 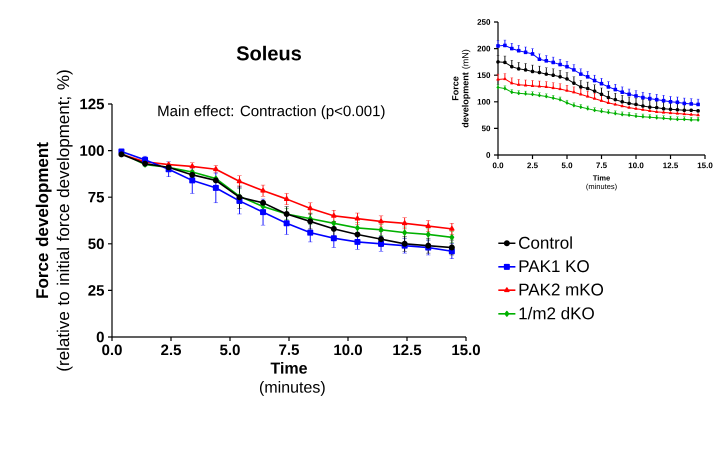 I want to click on y-tick-label: 150, so click(x=484, y=75).